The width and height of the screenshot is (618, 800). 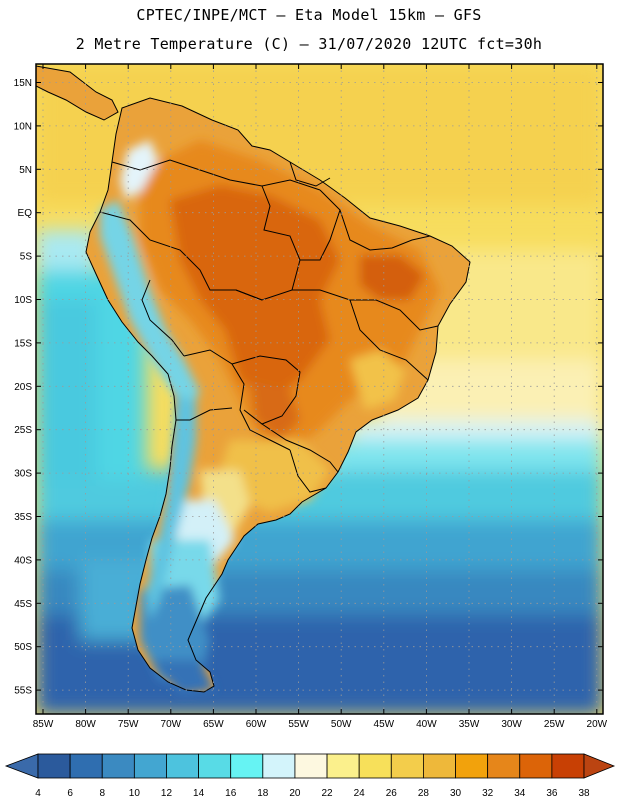 I want to click on lon-label: 50W, so click(x=341, y=724).